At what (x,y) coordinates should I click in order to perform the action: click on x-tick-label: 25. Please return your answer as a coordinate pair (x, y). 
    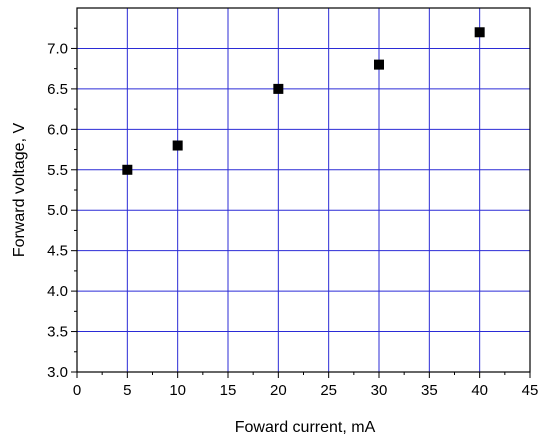
    Looking at the image, I should click on (328, 390).